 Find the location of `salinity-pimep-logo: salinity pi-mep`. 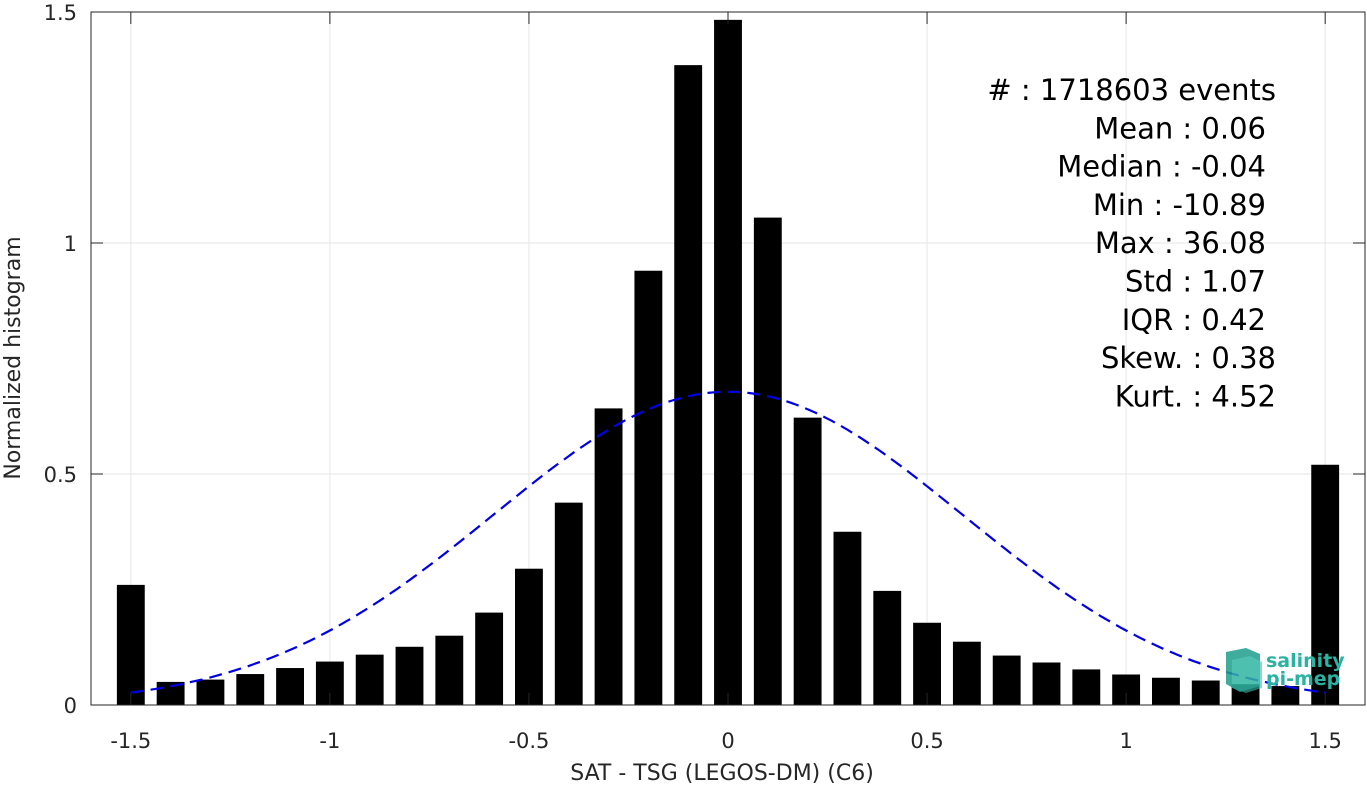

salinity-pimep-logo: salinity pi-mep is located at coordinates (1285, 670).